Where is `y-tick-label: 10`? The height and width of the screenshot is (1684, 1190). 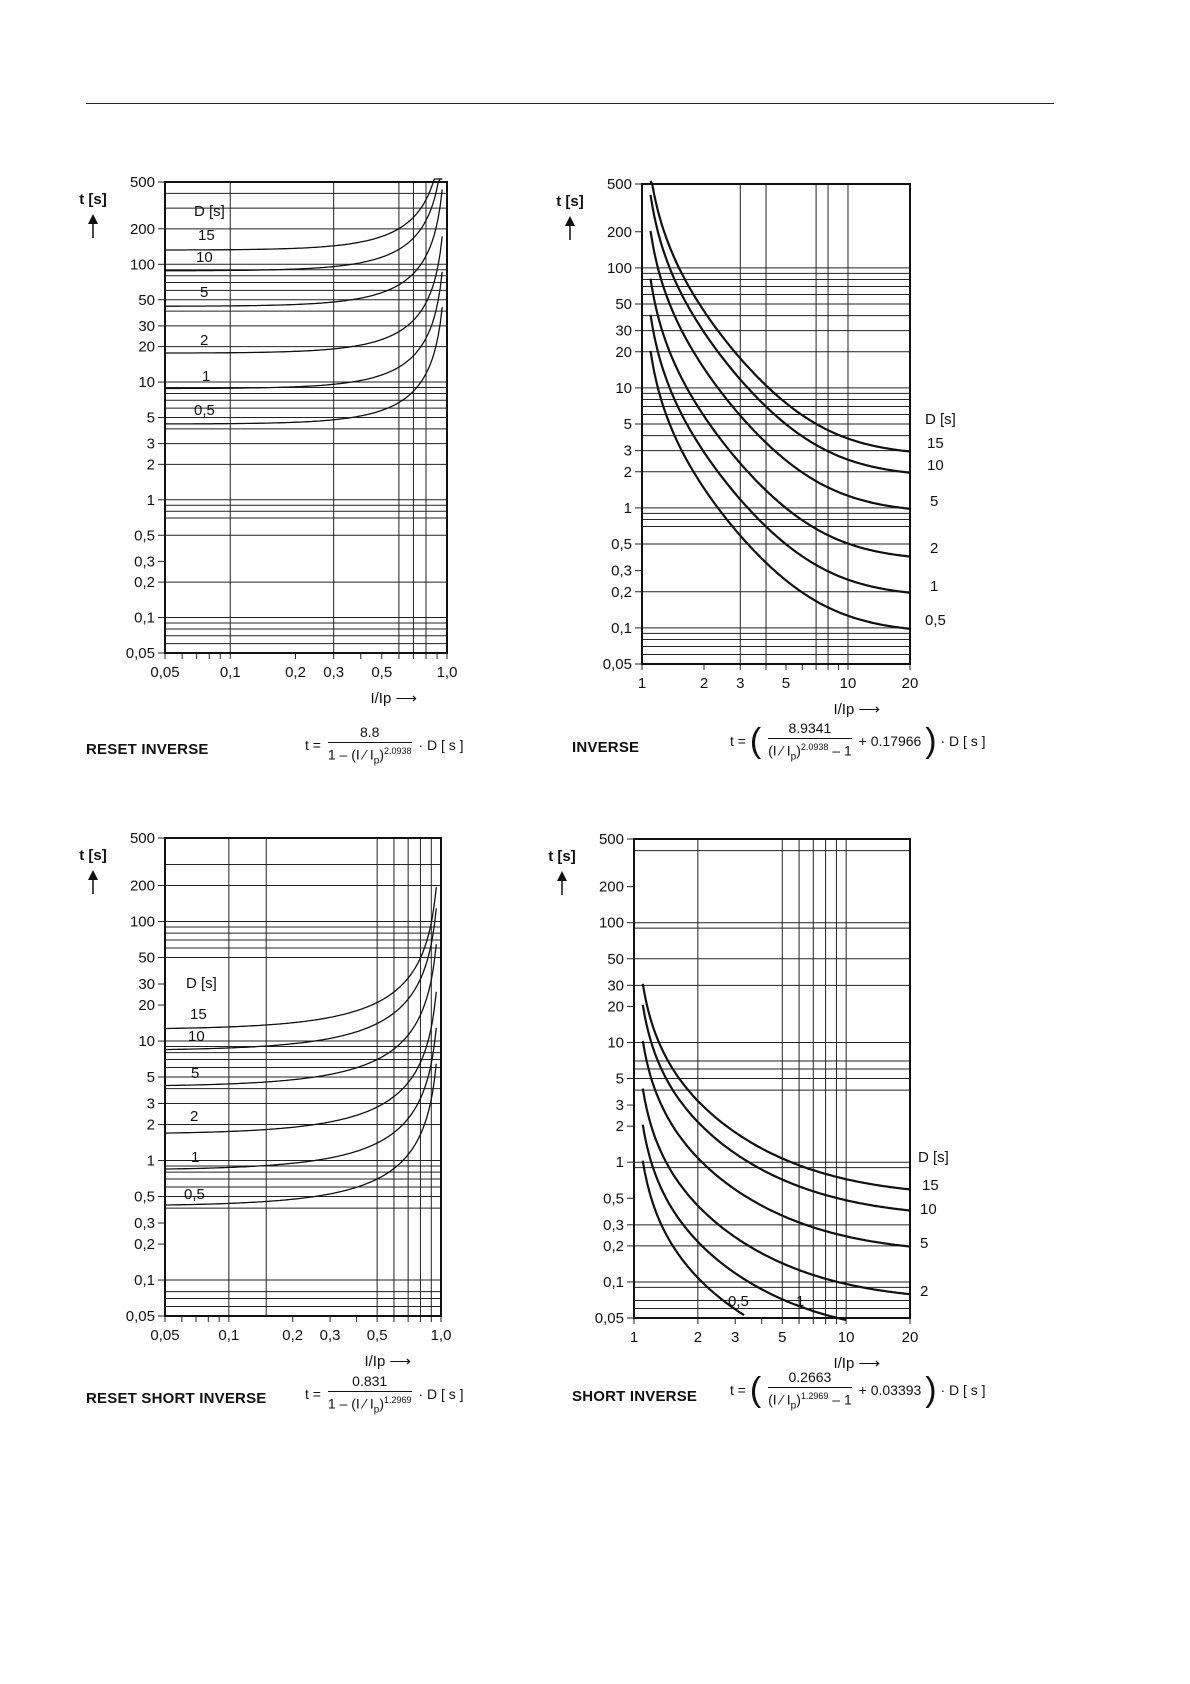 y-tick-label: 10 is located at coordinates (146, 1041).